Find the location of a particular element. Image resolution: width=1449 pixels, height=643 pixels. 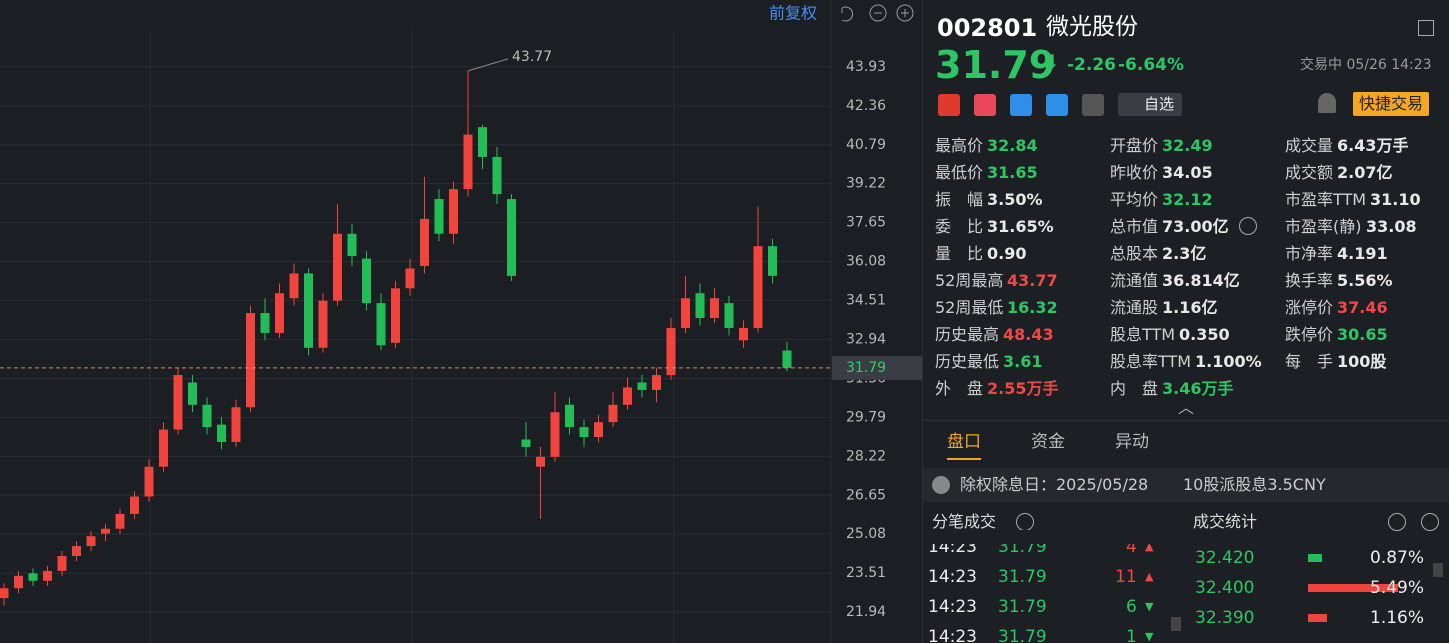

trade-arrow: ▼ is located at coordinates (1149, 636).